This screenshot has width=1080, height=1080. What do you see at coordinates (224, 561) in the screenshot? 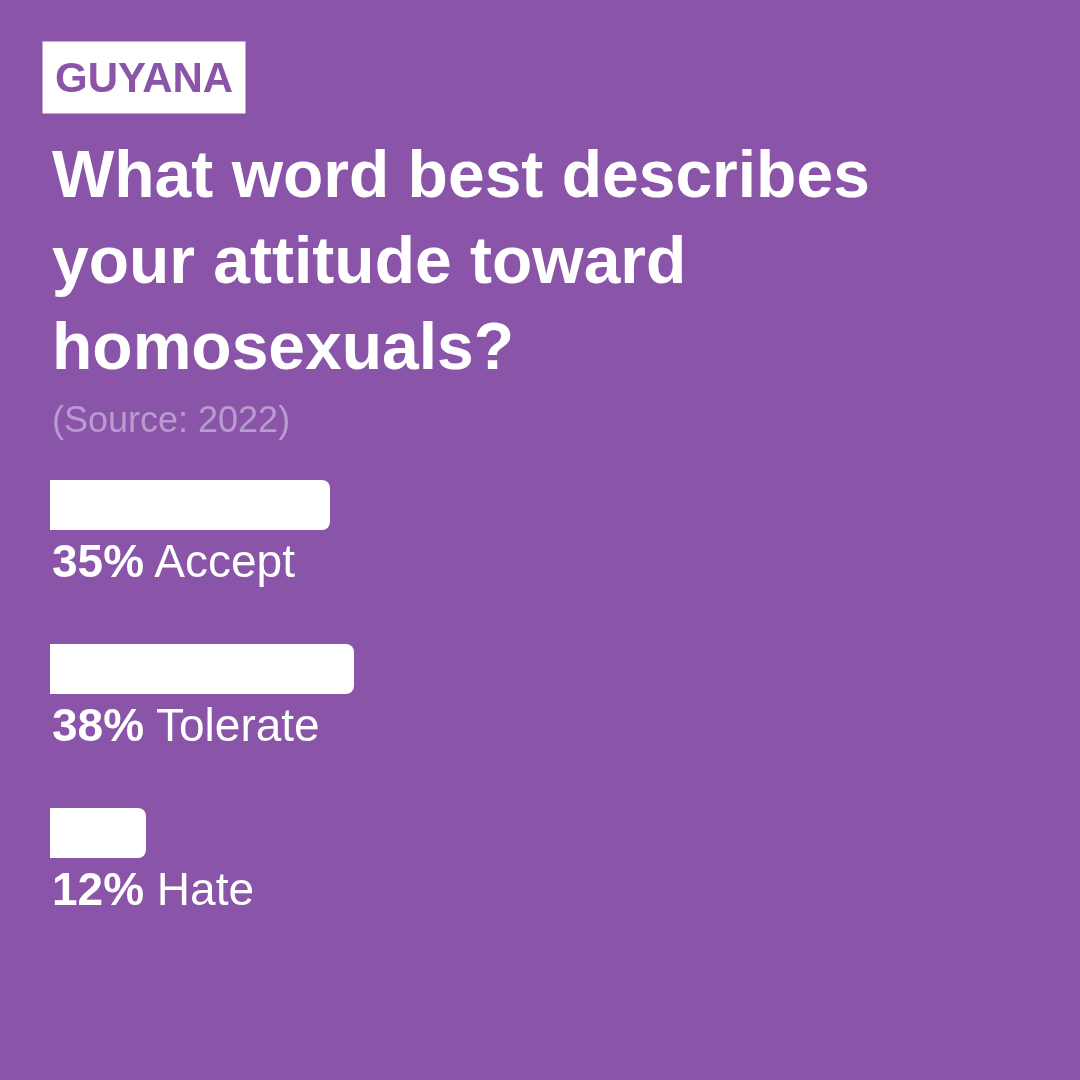
I see `y-tick-label: Accept` at bounding box center [224, 561].